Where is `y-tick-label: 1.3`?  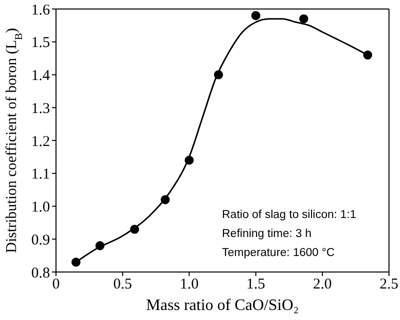
y-tick-label: 1.3 is located at coordinates (40, 108).